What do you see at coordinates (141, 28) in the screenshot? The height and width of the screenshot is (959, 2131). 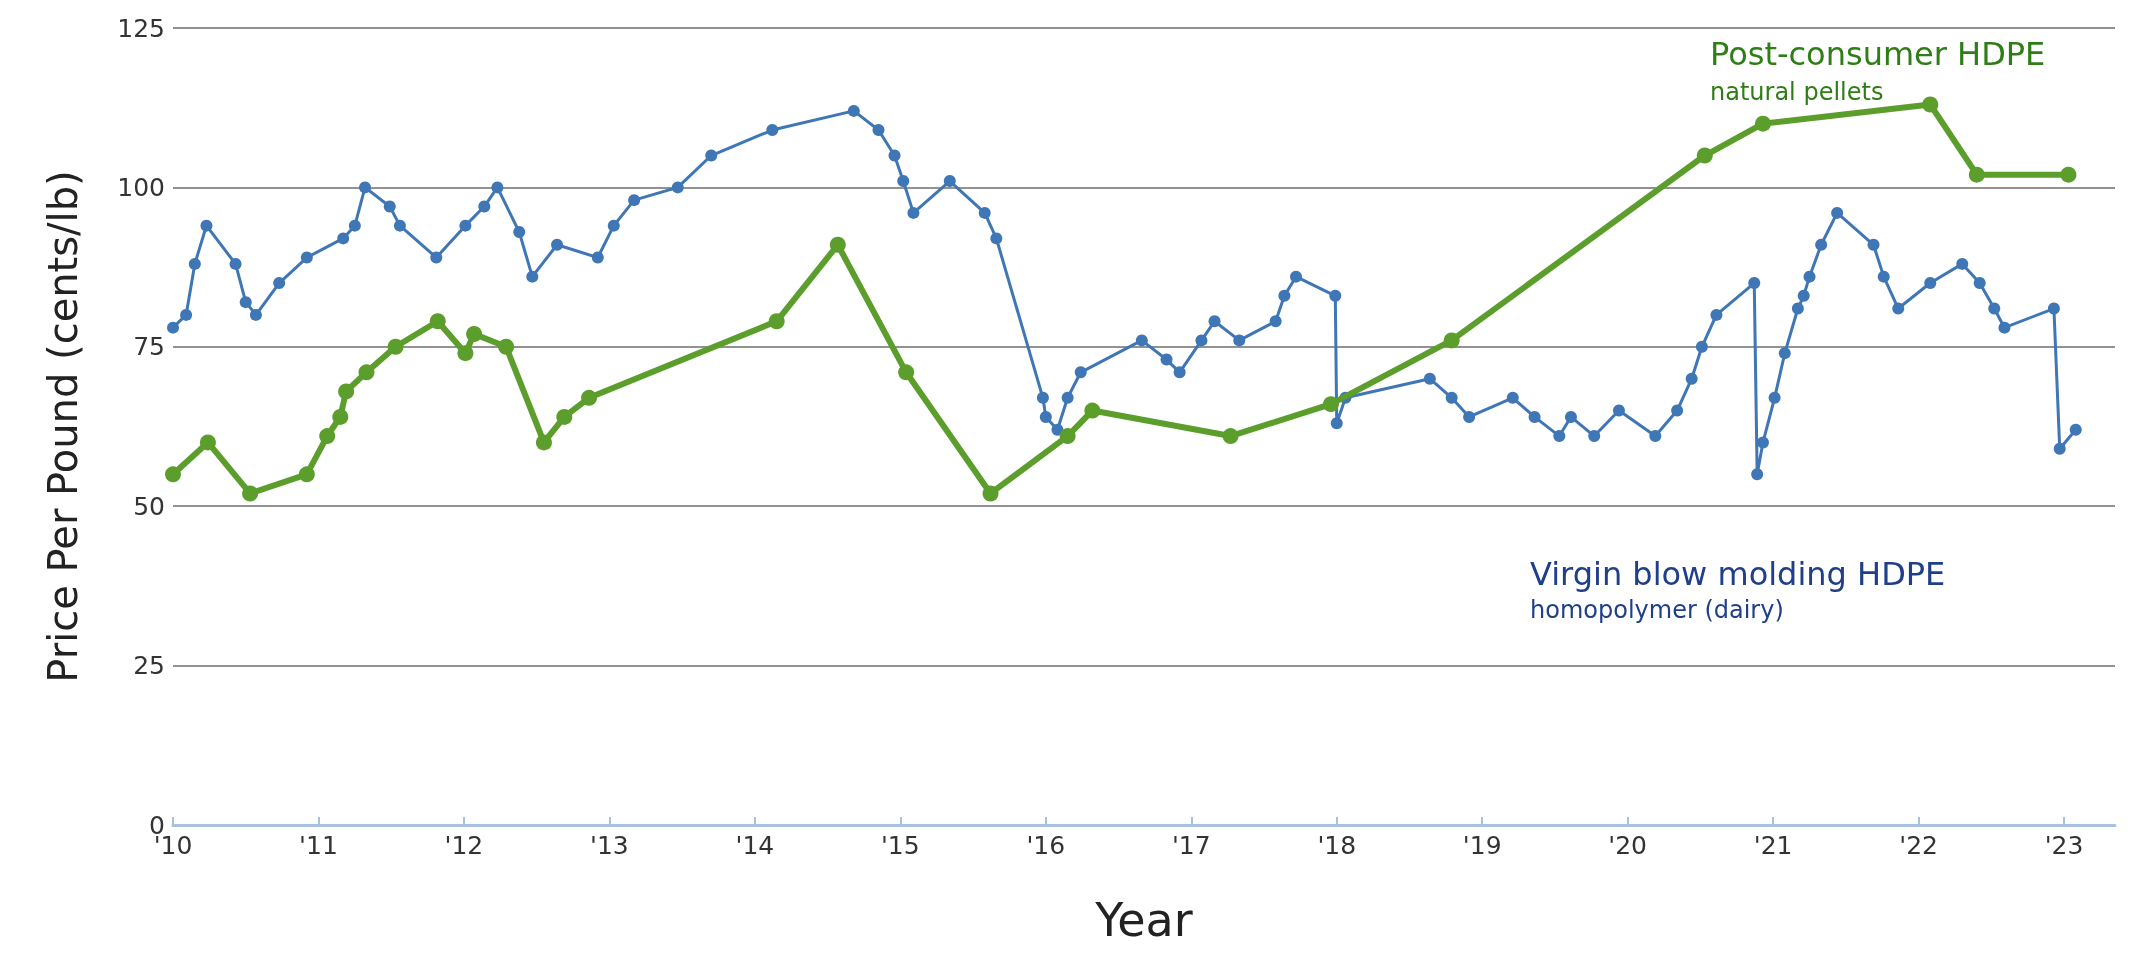 I see `y-tick-label: 125` at bounding box center [141, 28].